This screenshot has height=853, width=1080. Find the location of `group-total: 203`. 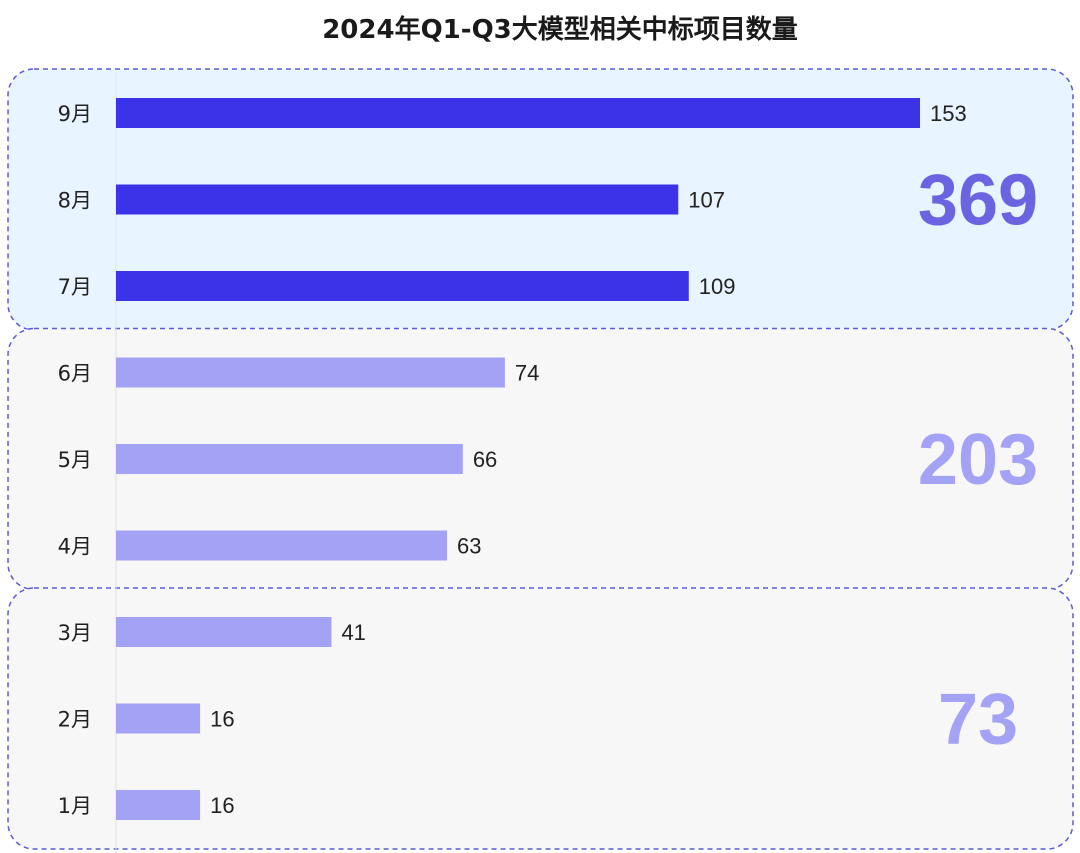

group-total: 203 is located at coordinates (978, 460).